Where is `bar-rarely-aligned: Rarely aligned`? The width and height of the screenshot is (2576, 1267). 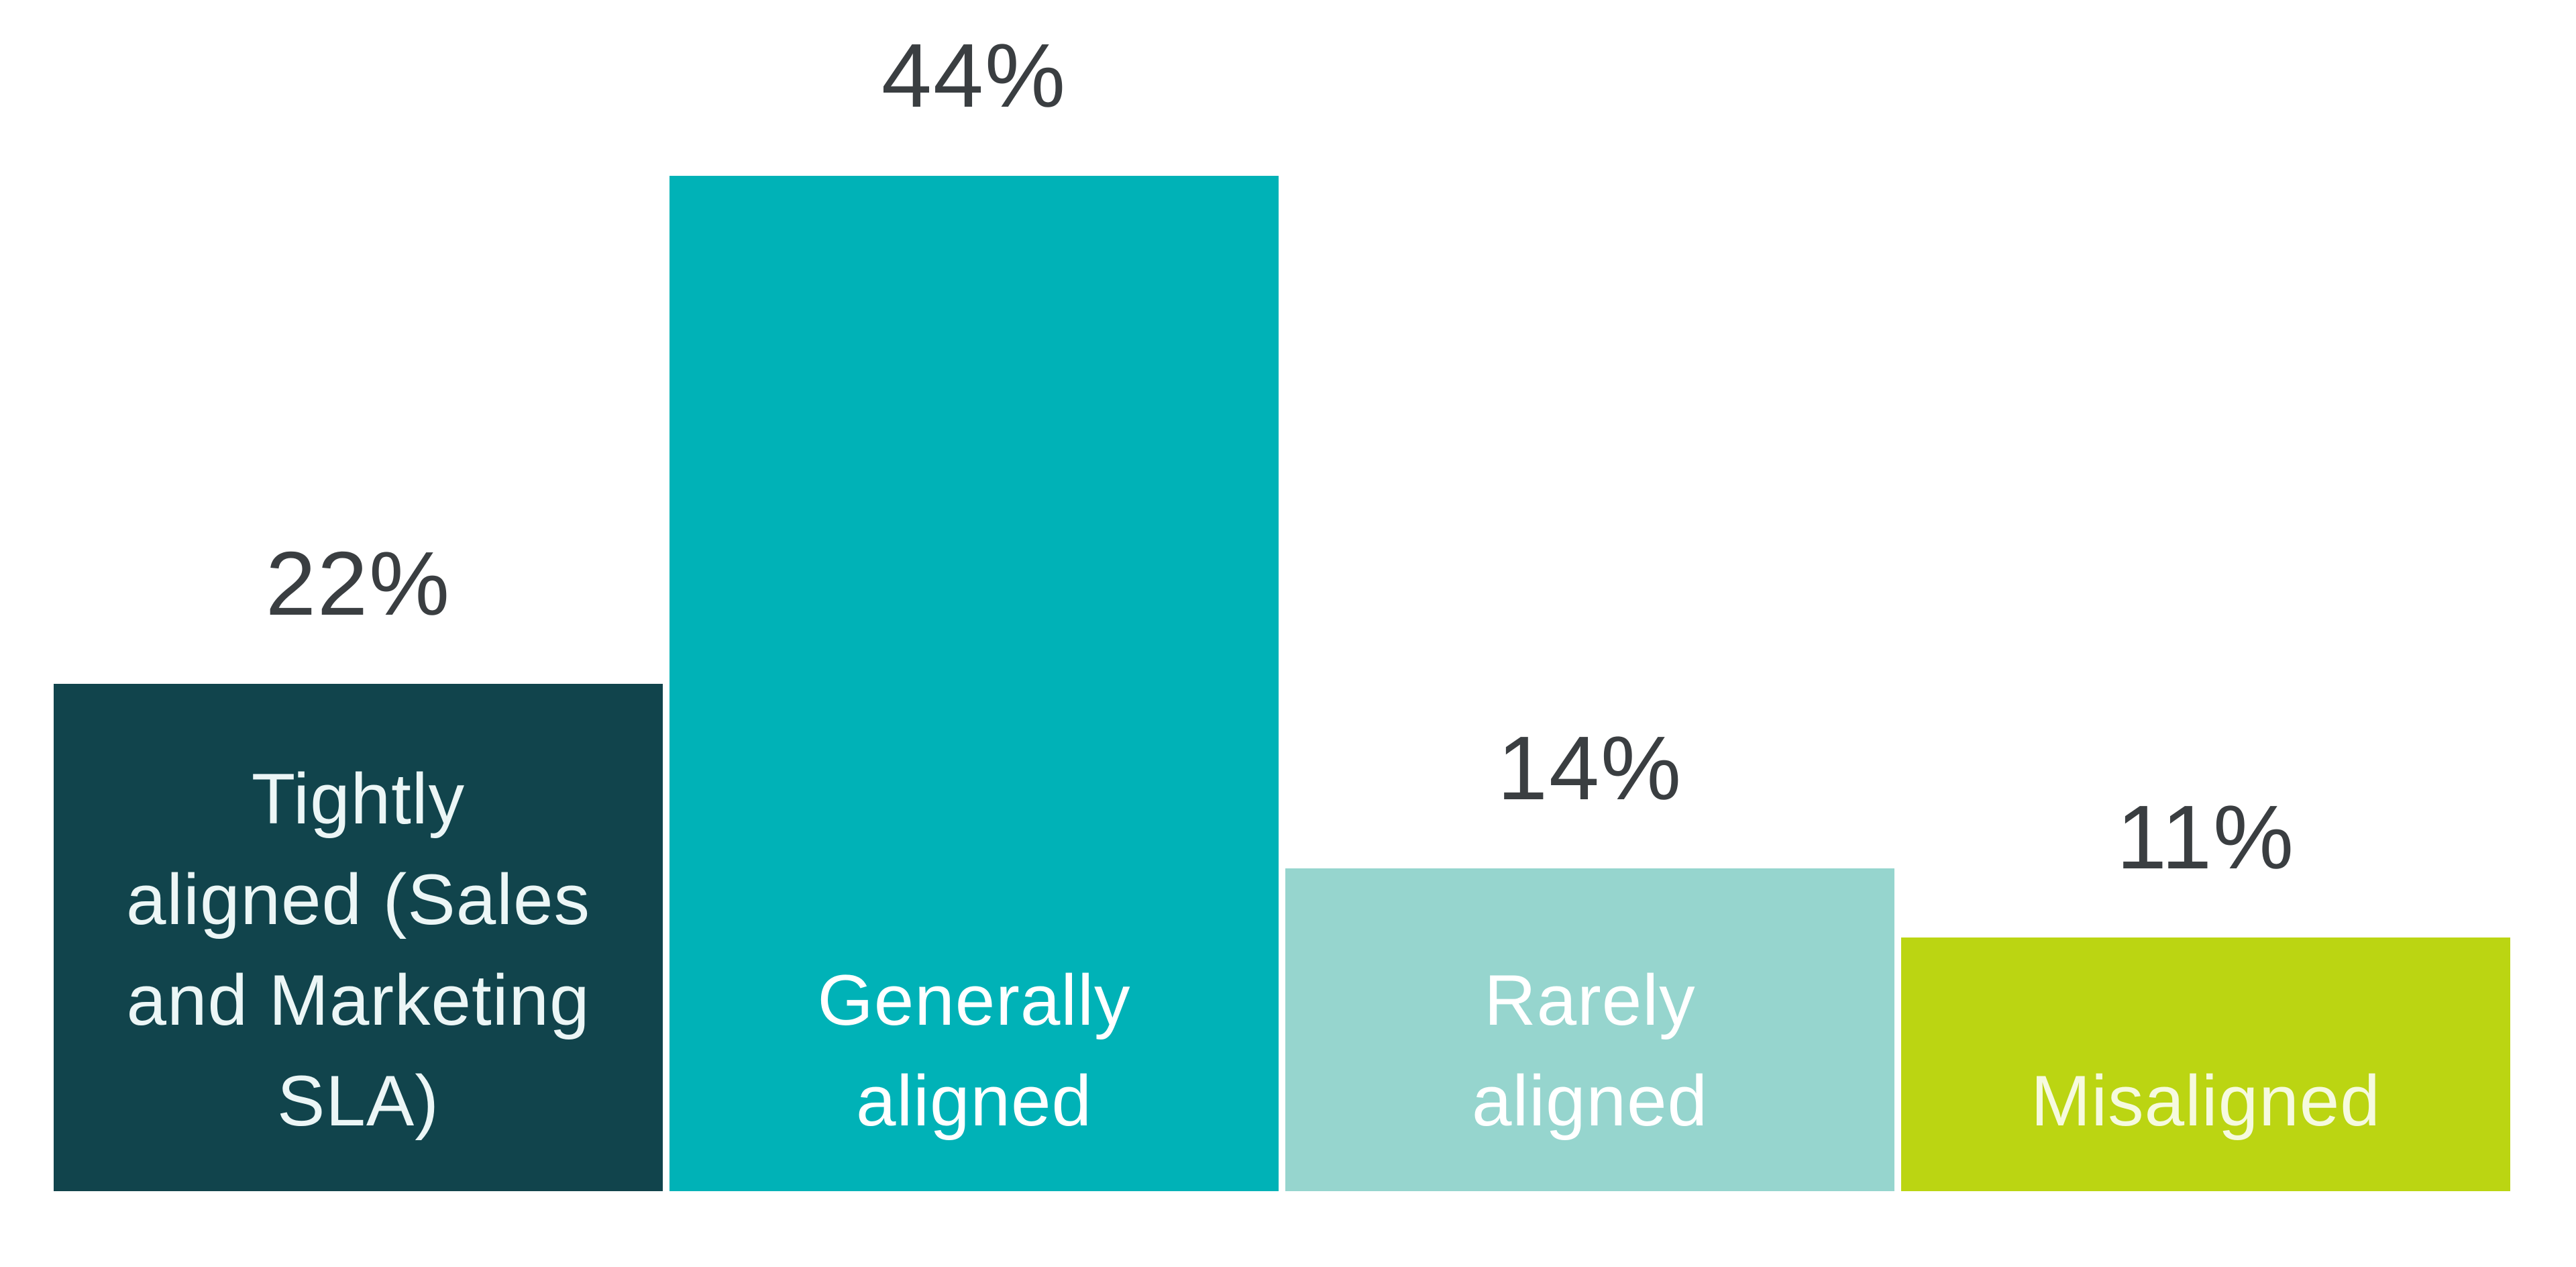
bar-rarely-aligned: Rarely aligned is located at coordinates (1589, 1029).